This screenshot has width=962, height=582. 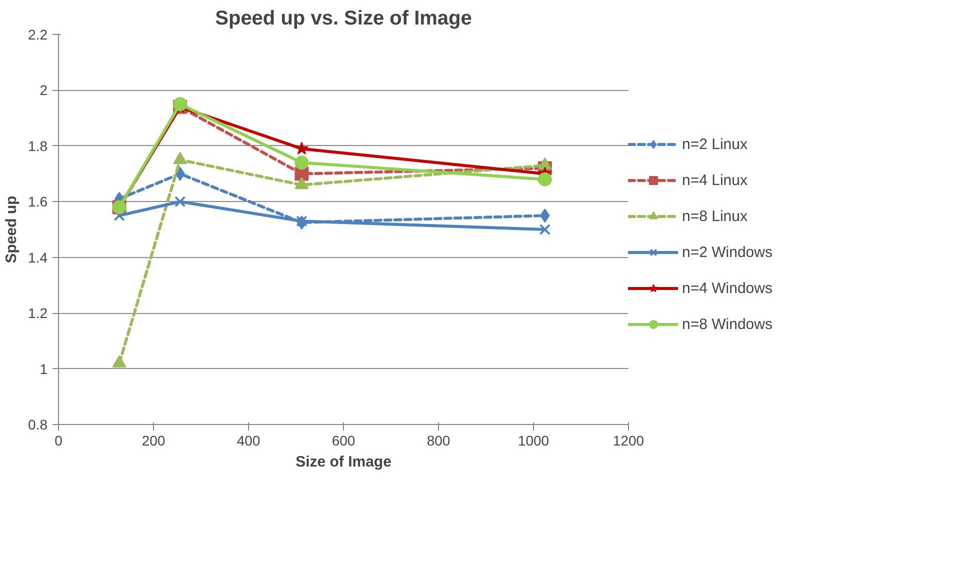 What do you see at coordinates (44, 368) in the screenshot?
I see `y-tick-label: 1` at bounding box center [44, 368].